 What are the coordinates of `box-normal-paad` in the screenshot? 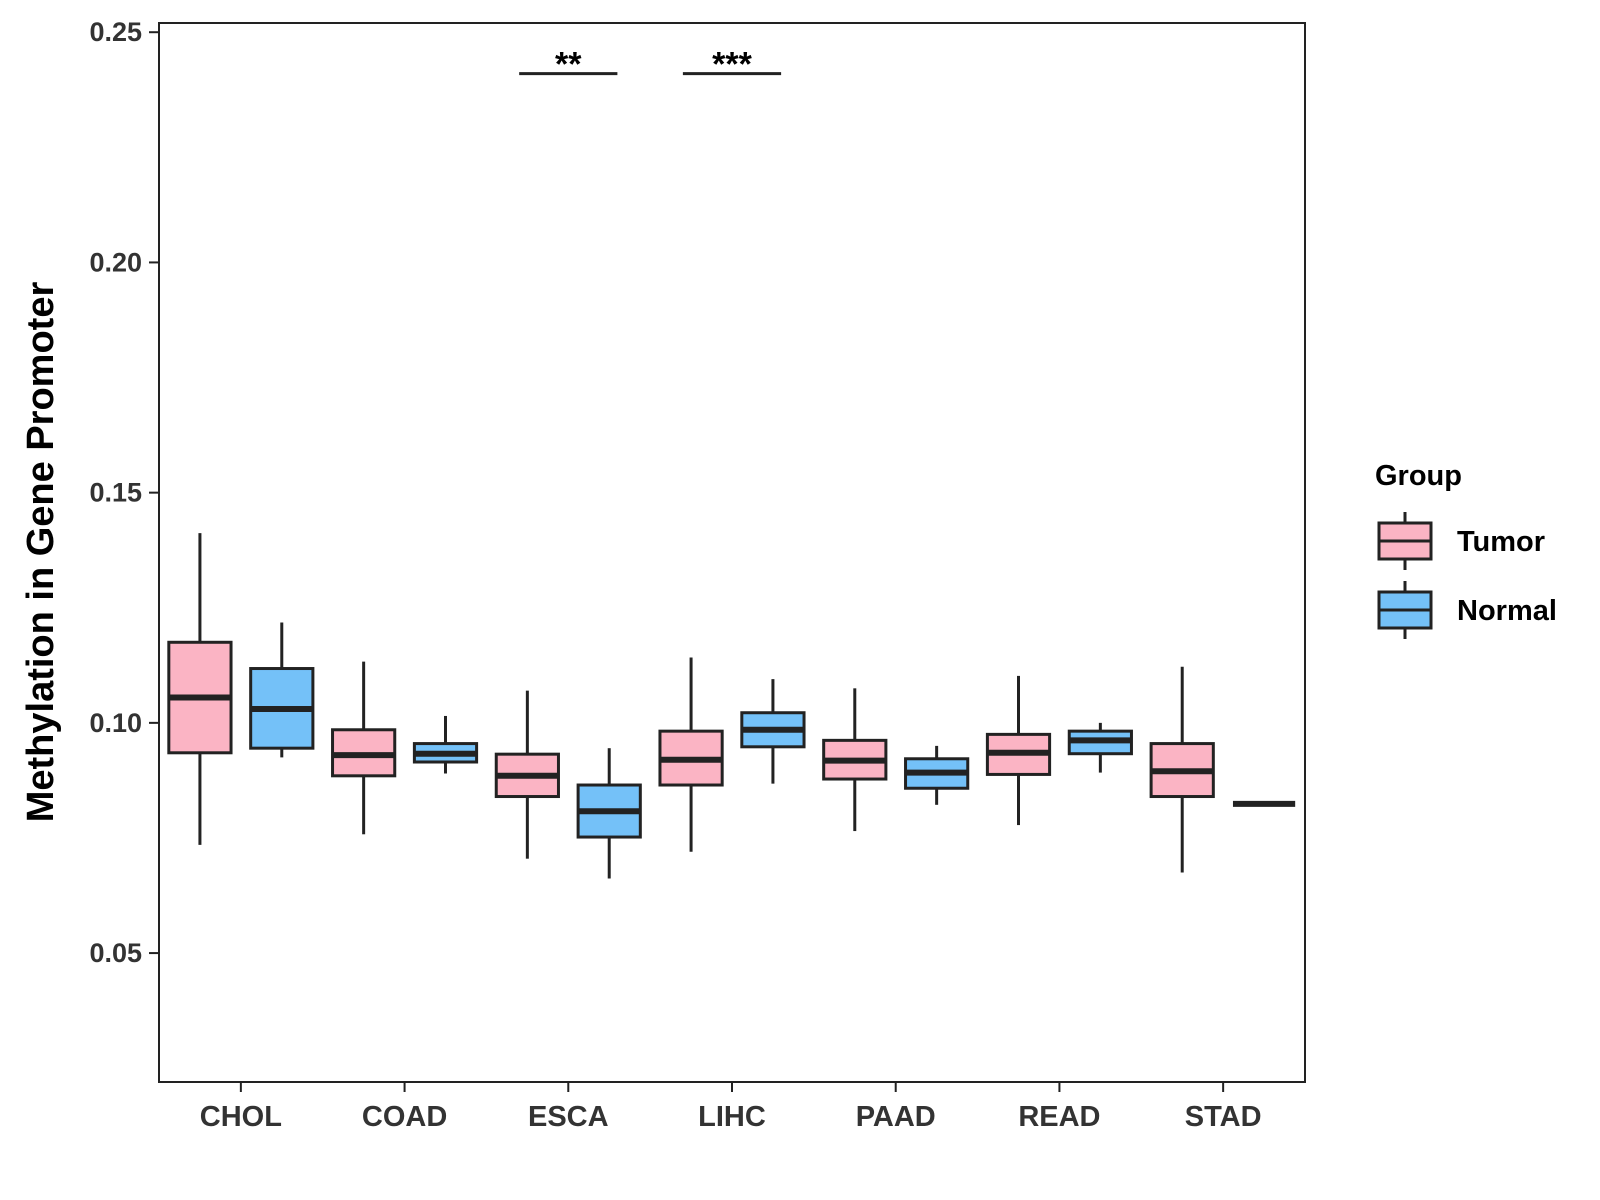 It's located at (937, 775).